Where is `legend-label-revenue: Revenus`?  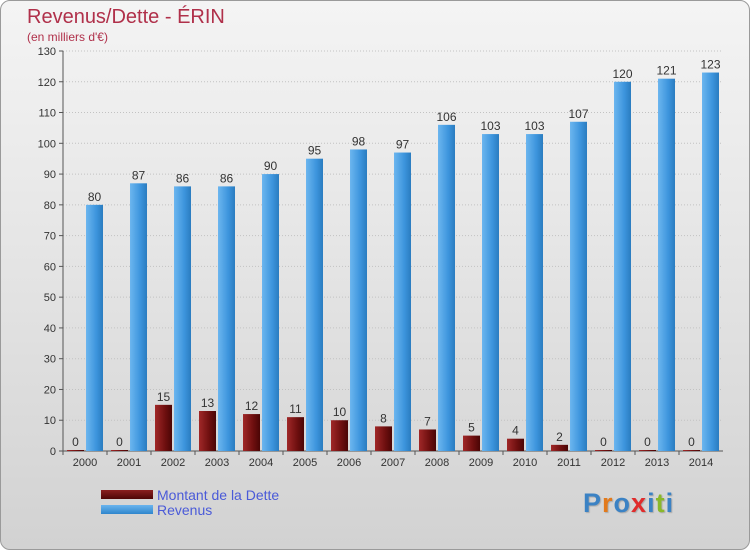 legend-label-revenue: Revenus is located at coordinates (185, 509).